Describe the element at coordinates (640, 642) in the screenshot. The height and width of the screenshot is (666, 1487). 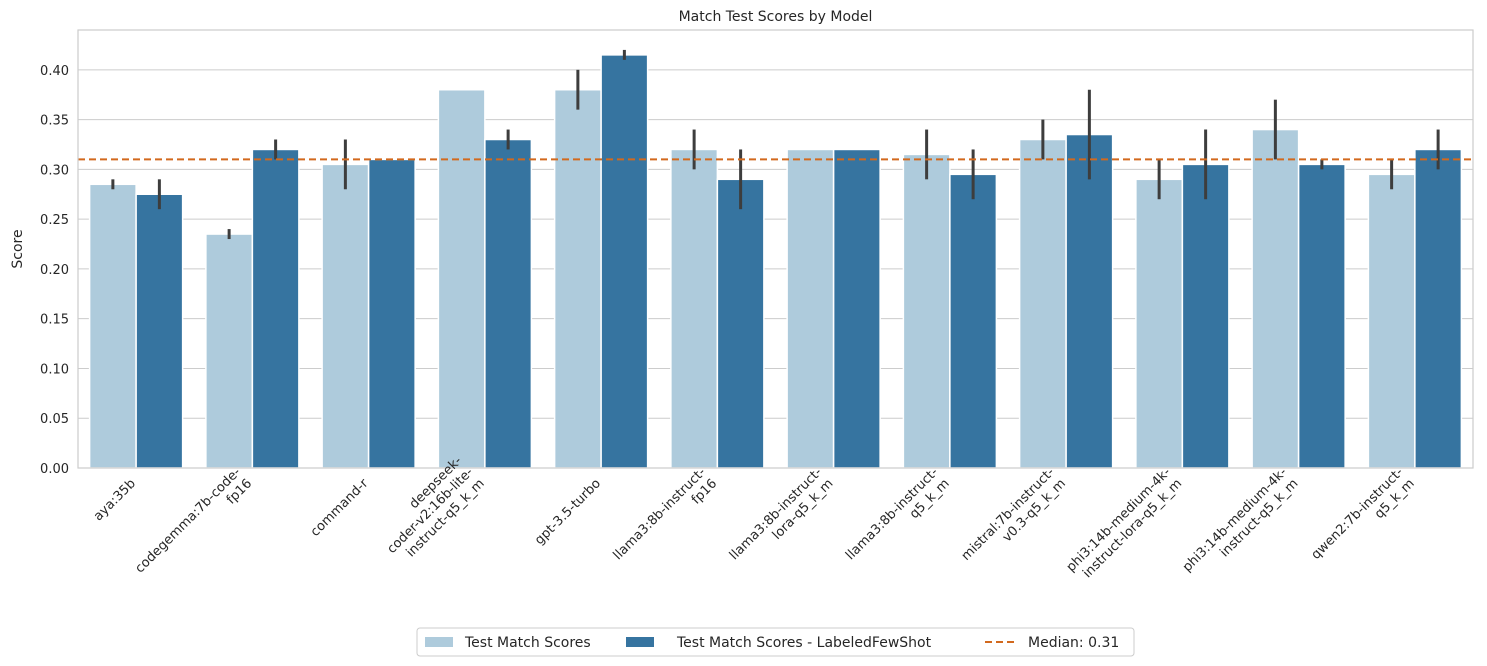
I see `legend-swatch-labeled-few-shot` at that location.